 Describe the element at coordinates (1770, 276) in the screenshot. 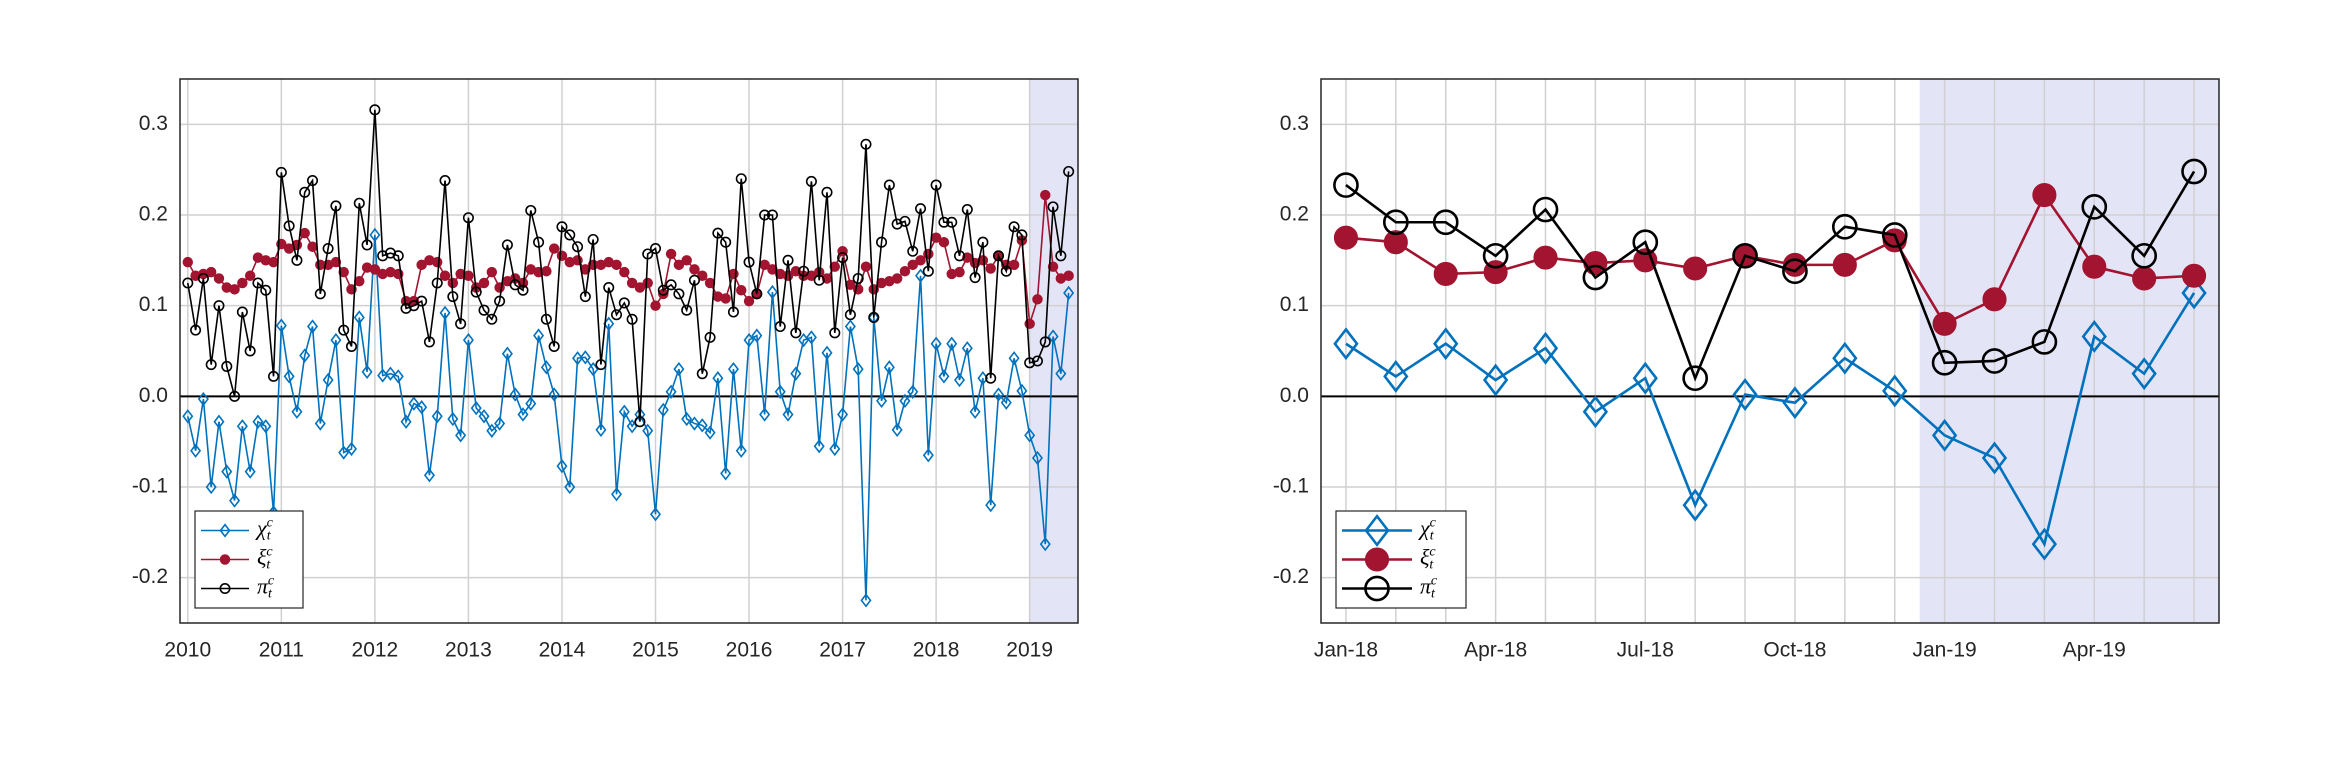

I see `series-line` at that location.